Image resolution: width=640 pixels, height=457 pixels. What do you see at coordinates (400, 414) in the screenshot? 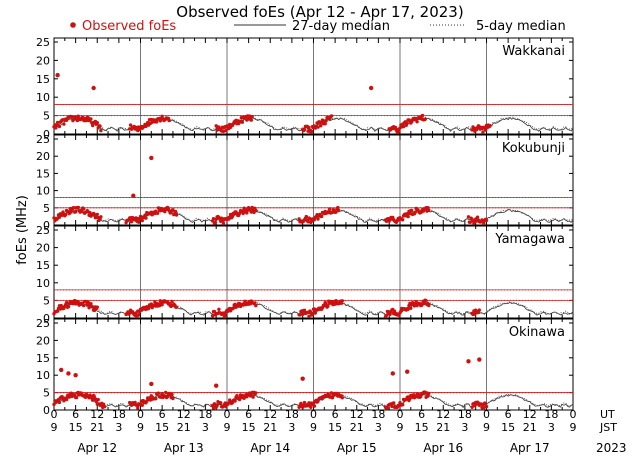
I see `x-tick-label-ut: 0` at bounding box center [400, 414].